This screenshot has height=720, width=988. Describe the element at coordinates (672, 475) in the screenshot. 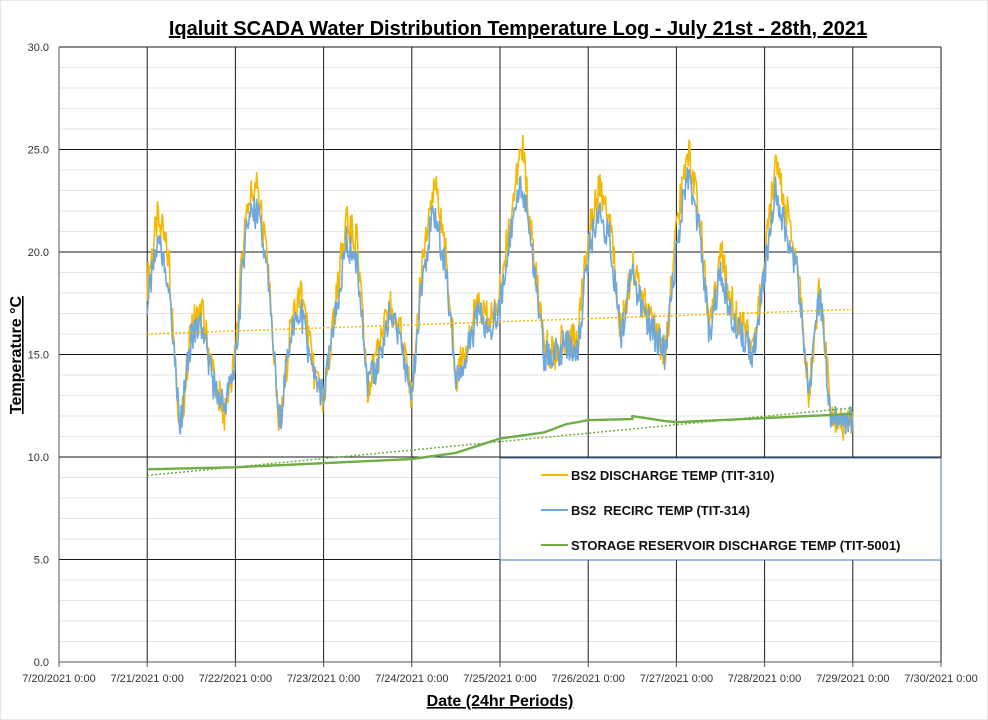

I see `legend-label-discharge: BS2 DISCHARGE TEMP (TIT-310)` at that location.